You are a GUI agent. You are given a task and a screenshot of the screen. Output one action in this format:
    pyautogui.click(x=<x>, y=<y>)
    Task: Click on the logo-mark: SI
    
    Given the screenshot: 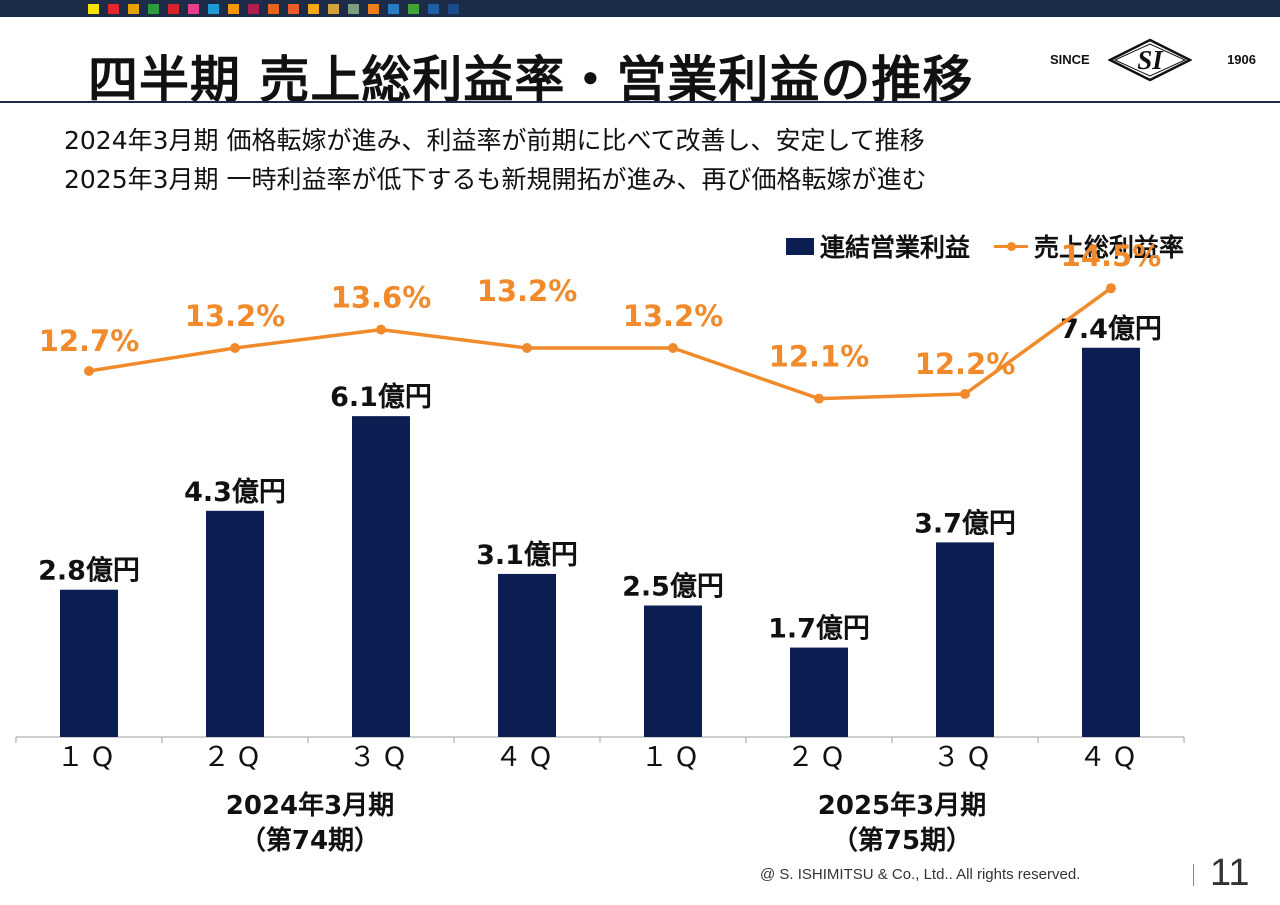 What is the action you would take?
    pyautogui.click(x=1150, y=60)
    